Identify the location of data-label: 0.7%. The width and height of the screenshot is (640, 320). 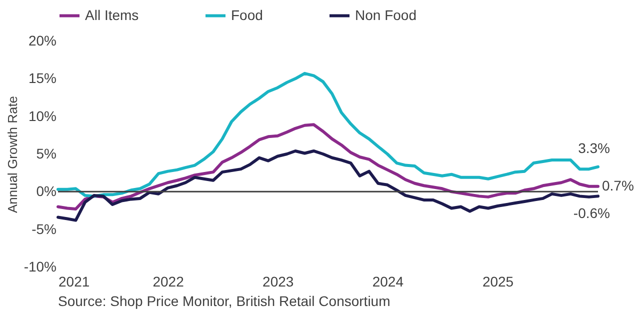
(618, 185).